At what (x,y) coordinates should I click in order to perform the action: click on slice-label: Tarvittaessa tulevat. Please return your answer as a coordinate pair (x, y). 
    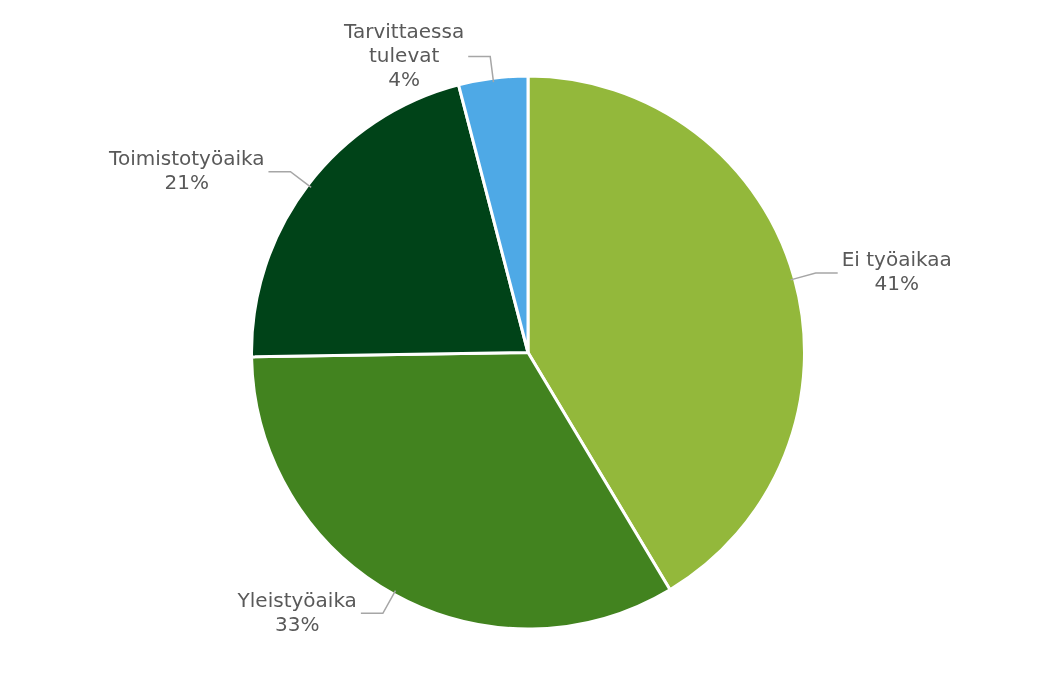
    Looking at the image, I should click on (404, 42).